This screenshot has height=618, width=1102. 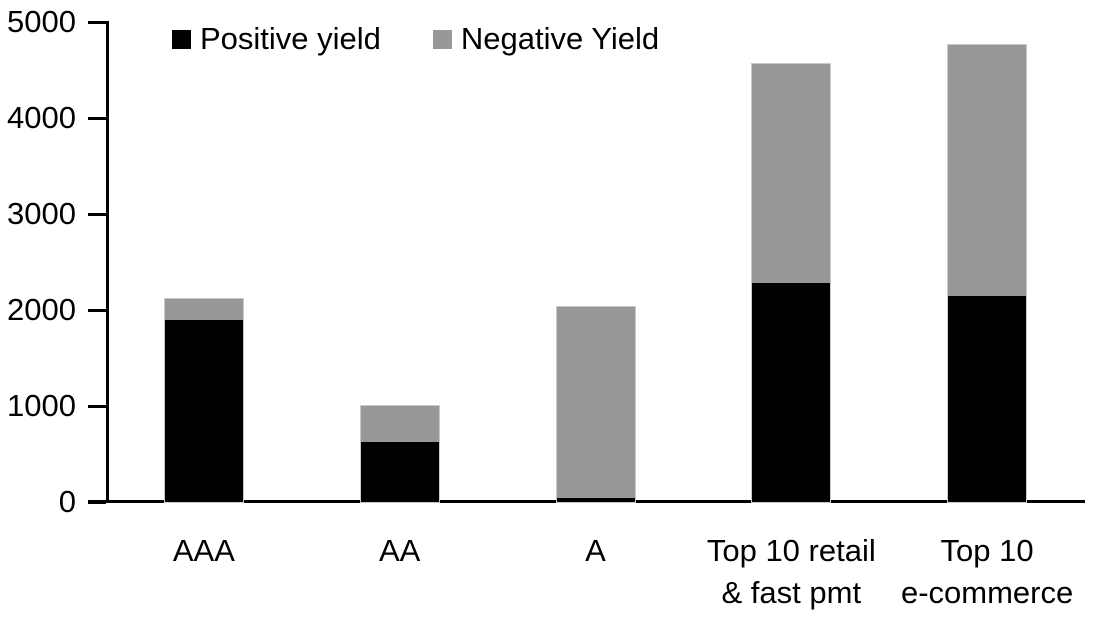 I want to click on x-label-a: A, so click(x=595, y=550).